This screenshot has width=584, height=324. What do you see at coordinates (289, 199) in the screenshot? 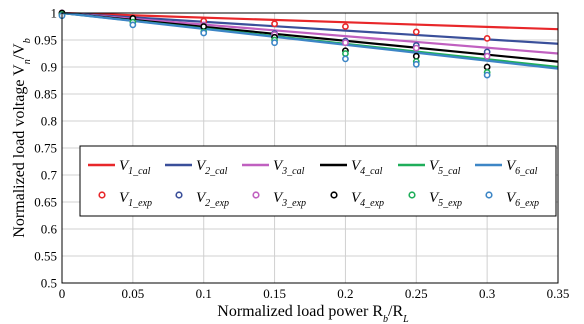
I see `legend-label: V3_exp` at bounding box center [289, 199].